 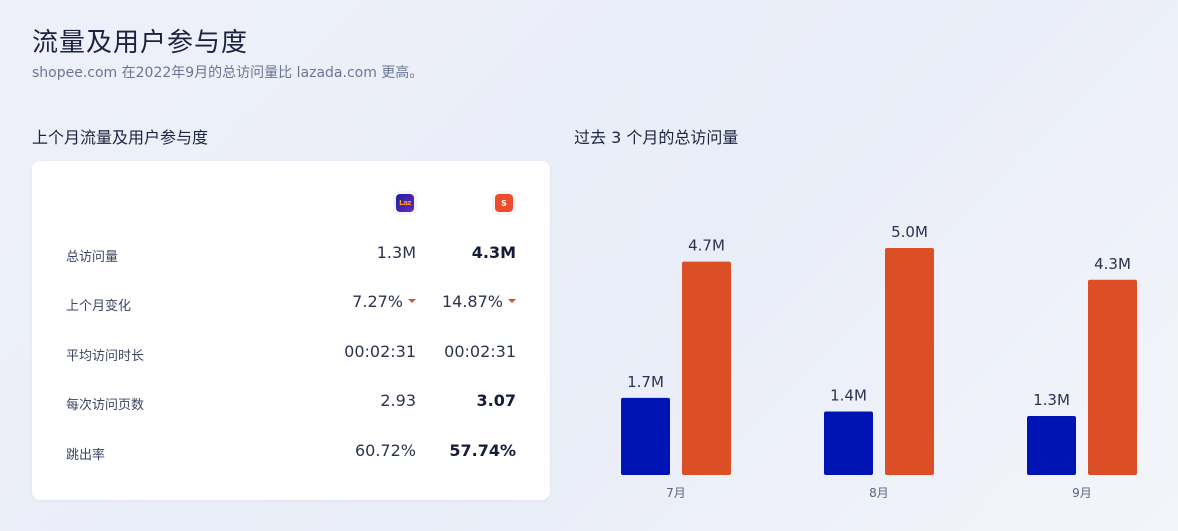 What do you see at coordinates (396, 252) in the screenshot?
I see `lazada-value: 1.3M` at bounding box center [396, 252].